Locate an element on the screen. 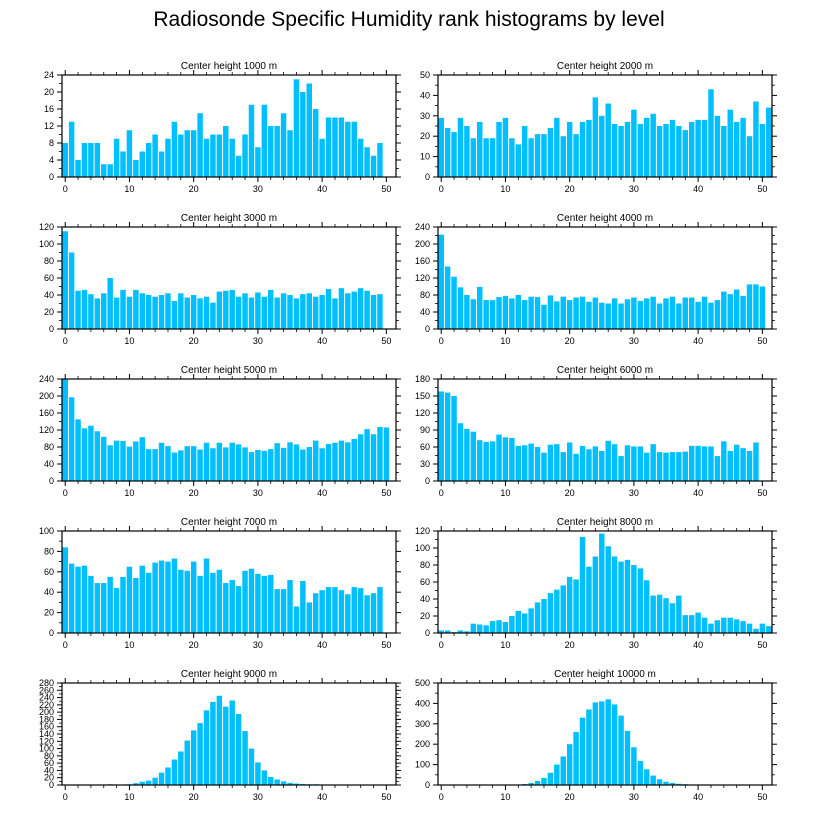 This screenshot has width=818, height=824. panel-title: Center height 1000 m is located at coordinates (229, 66).